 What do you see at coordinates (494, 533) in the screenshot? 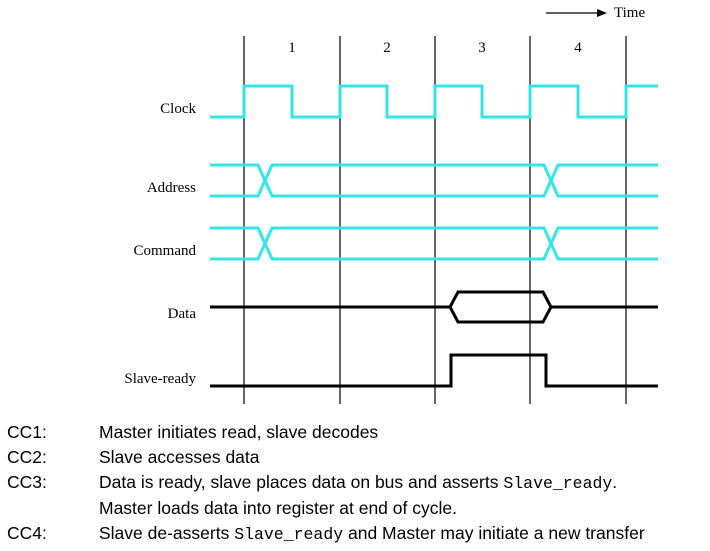
I see `legend-text: and Master may initiate a new transfer` at bounding box center [494, 533].